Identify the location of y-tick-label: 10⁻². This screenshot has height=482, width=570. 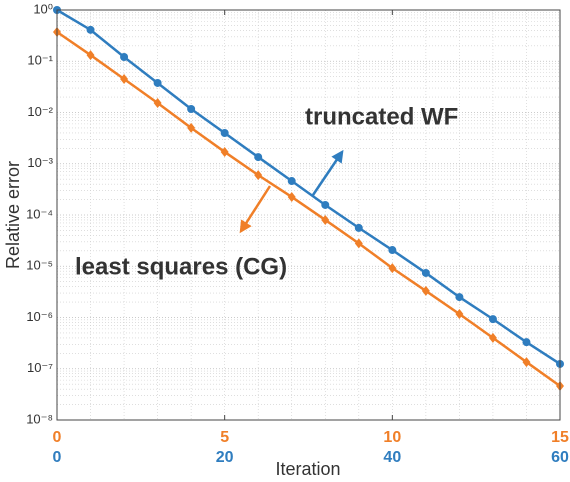
(40, 111).